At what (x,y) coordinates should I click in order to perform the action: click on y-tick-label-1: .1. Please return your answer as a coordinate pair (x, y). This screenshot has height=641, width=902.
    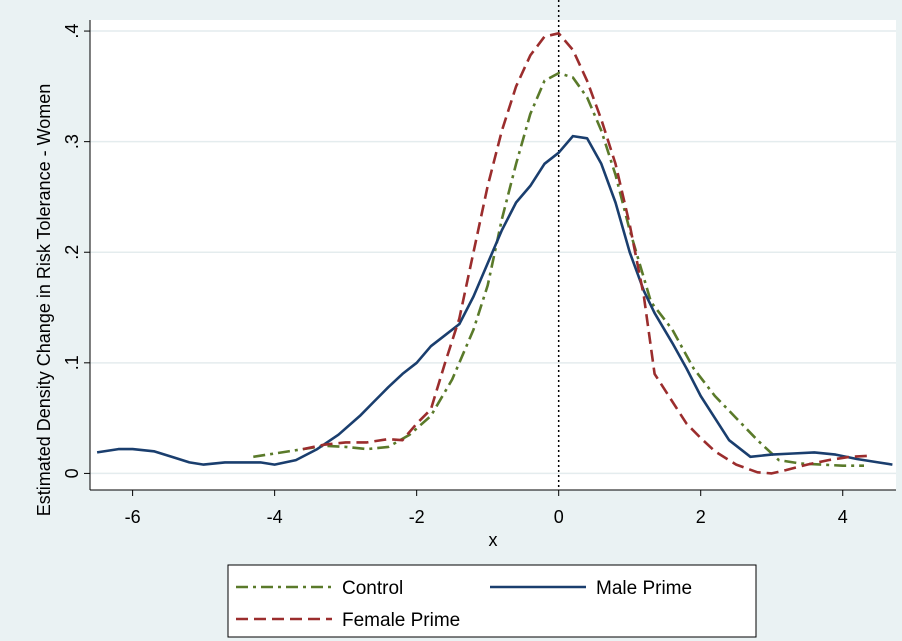
    Looking at the image, I should click on (72, 362).